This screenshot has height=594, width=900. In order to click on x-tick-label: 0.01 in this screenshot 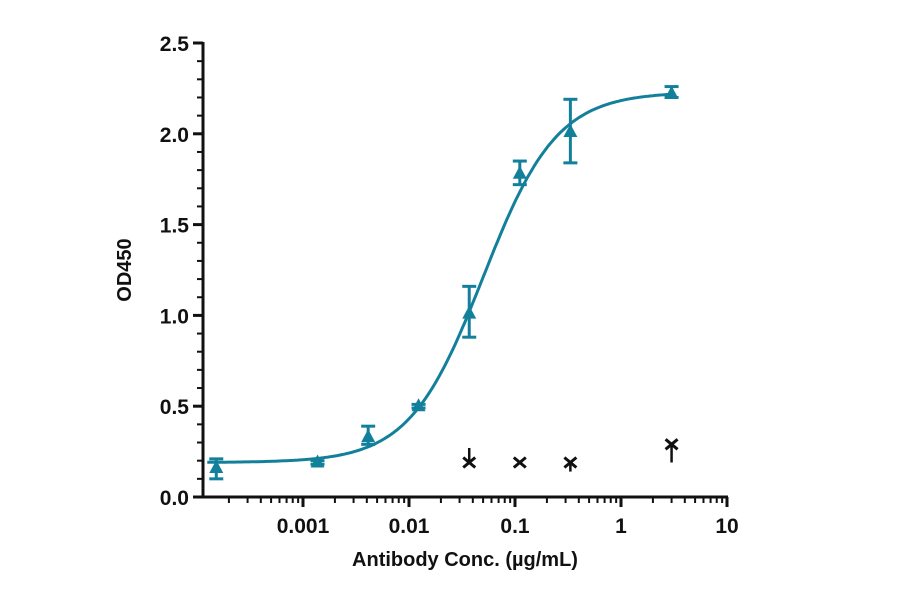, I will do `click(409, 526)`.